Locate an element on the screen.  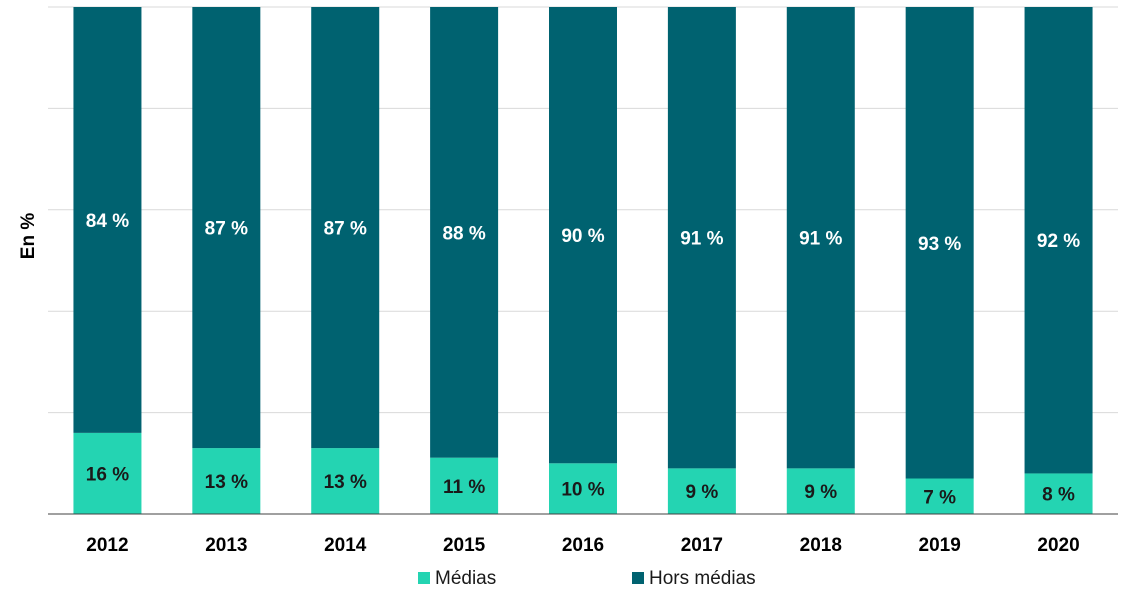
x-tick-label: 2014 is located at coordinates (345, 545).